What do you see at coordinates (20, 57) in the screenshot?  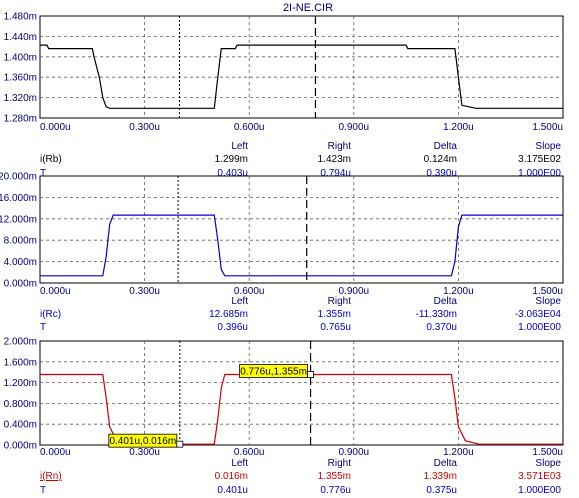 I see `y-tick-label: 1.400m` at bounding box center [20, 57].